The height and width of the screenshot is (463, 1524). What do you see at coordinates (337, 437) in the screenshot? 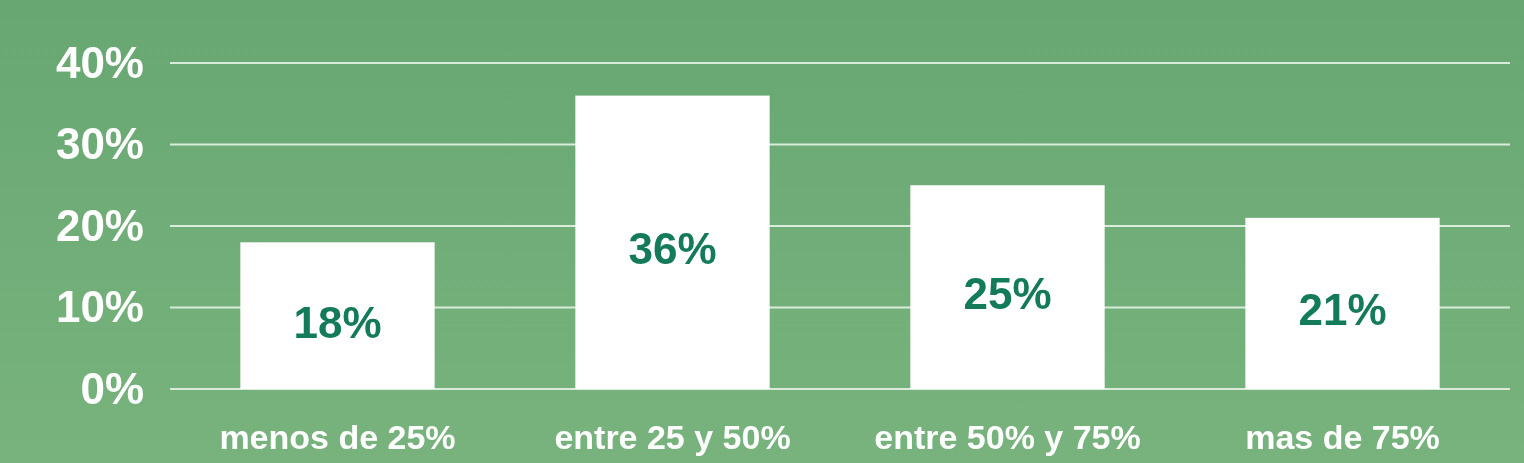
I see `x-tick-label: menos de 25%` at bounding box center [337, 437].